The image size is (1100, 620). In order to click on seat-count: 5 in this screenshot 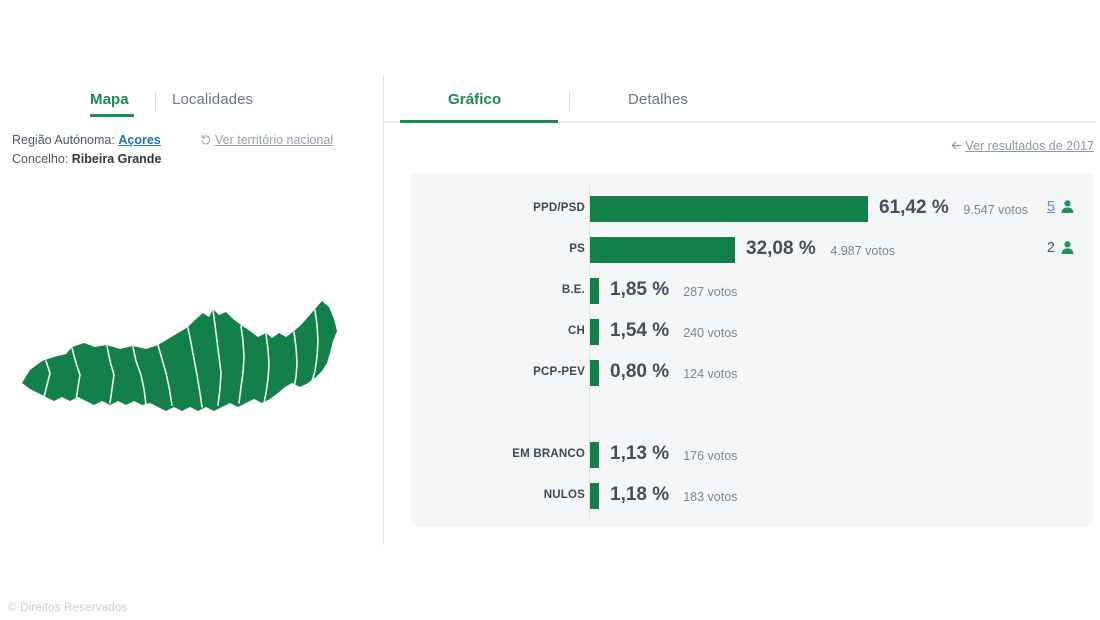, I will do `click(1061, 208)`.